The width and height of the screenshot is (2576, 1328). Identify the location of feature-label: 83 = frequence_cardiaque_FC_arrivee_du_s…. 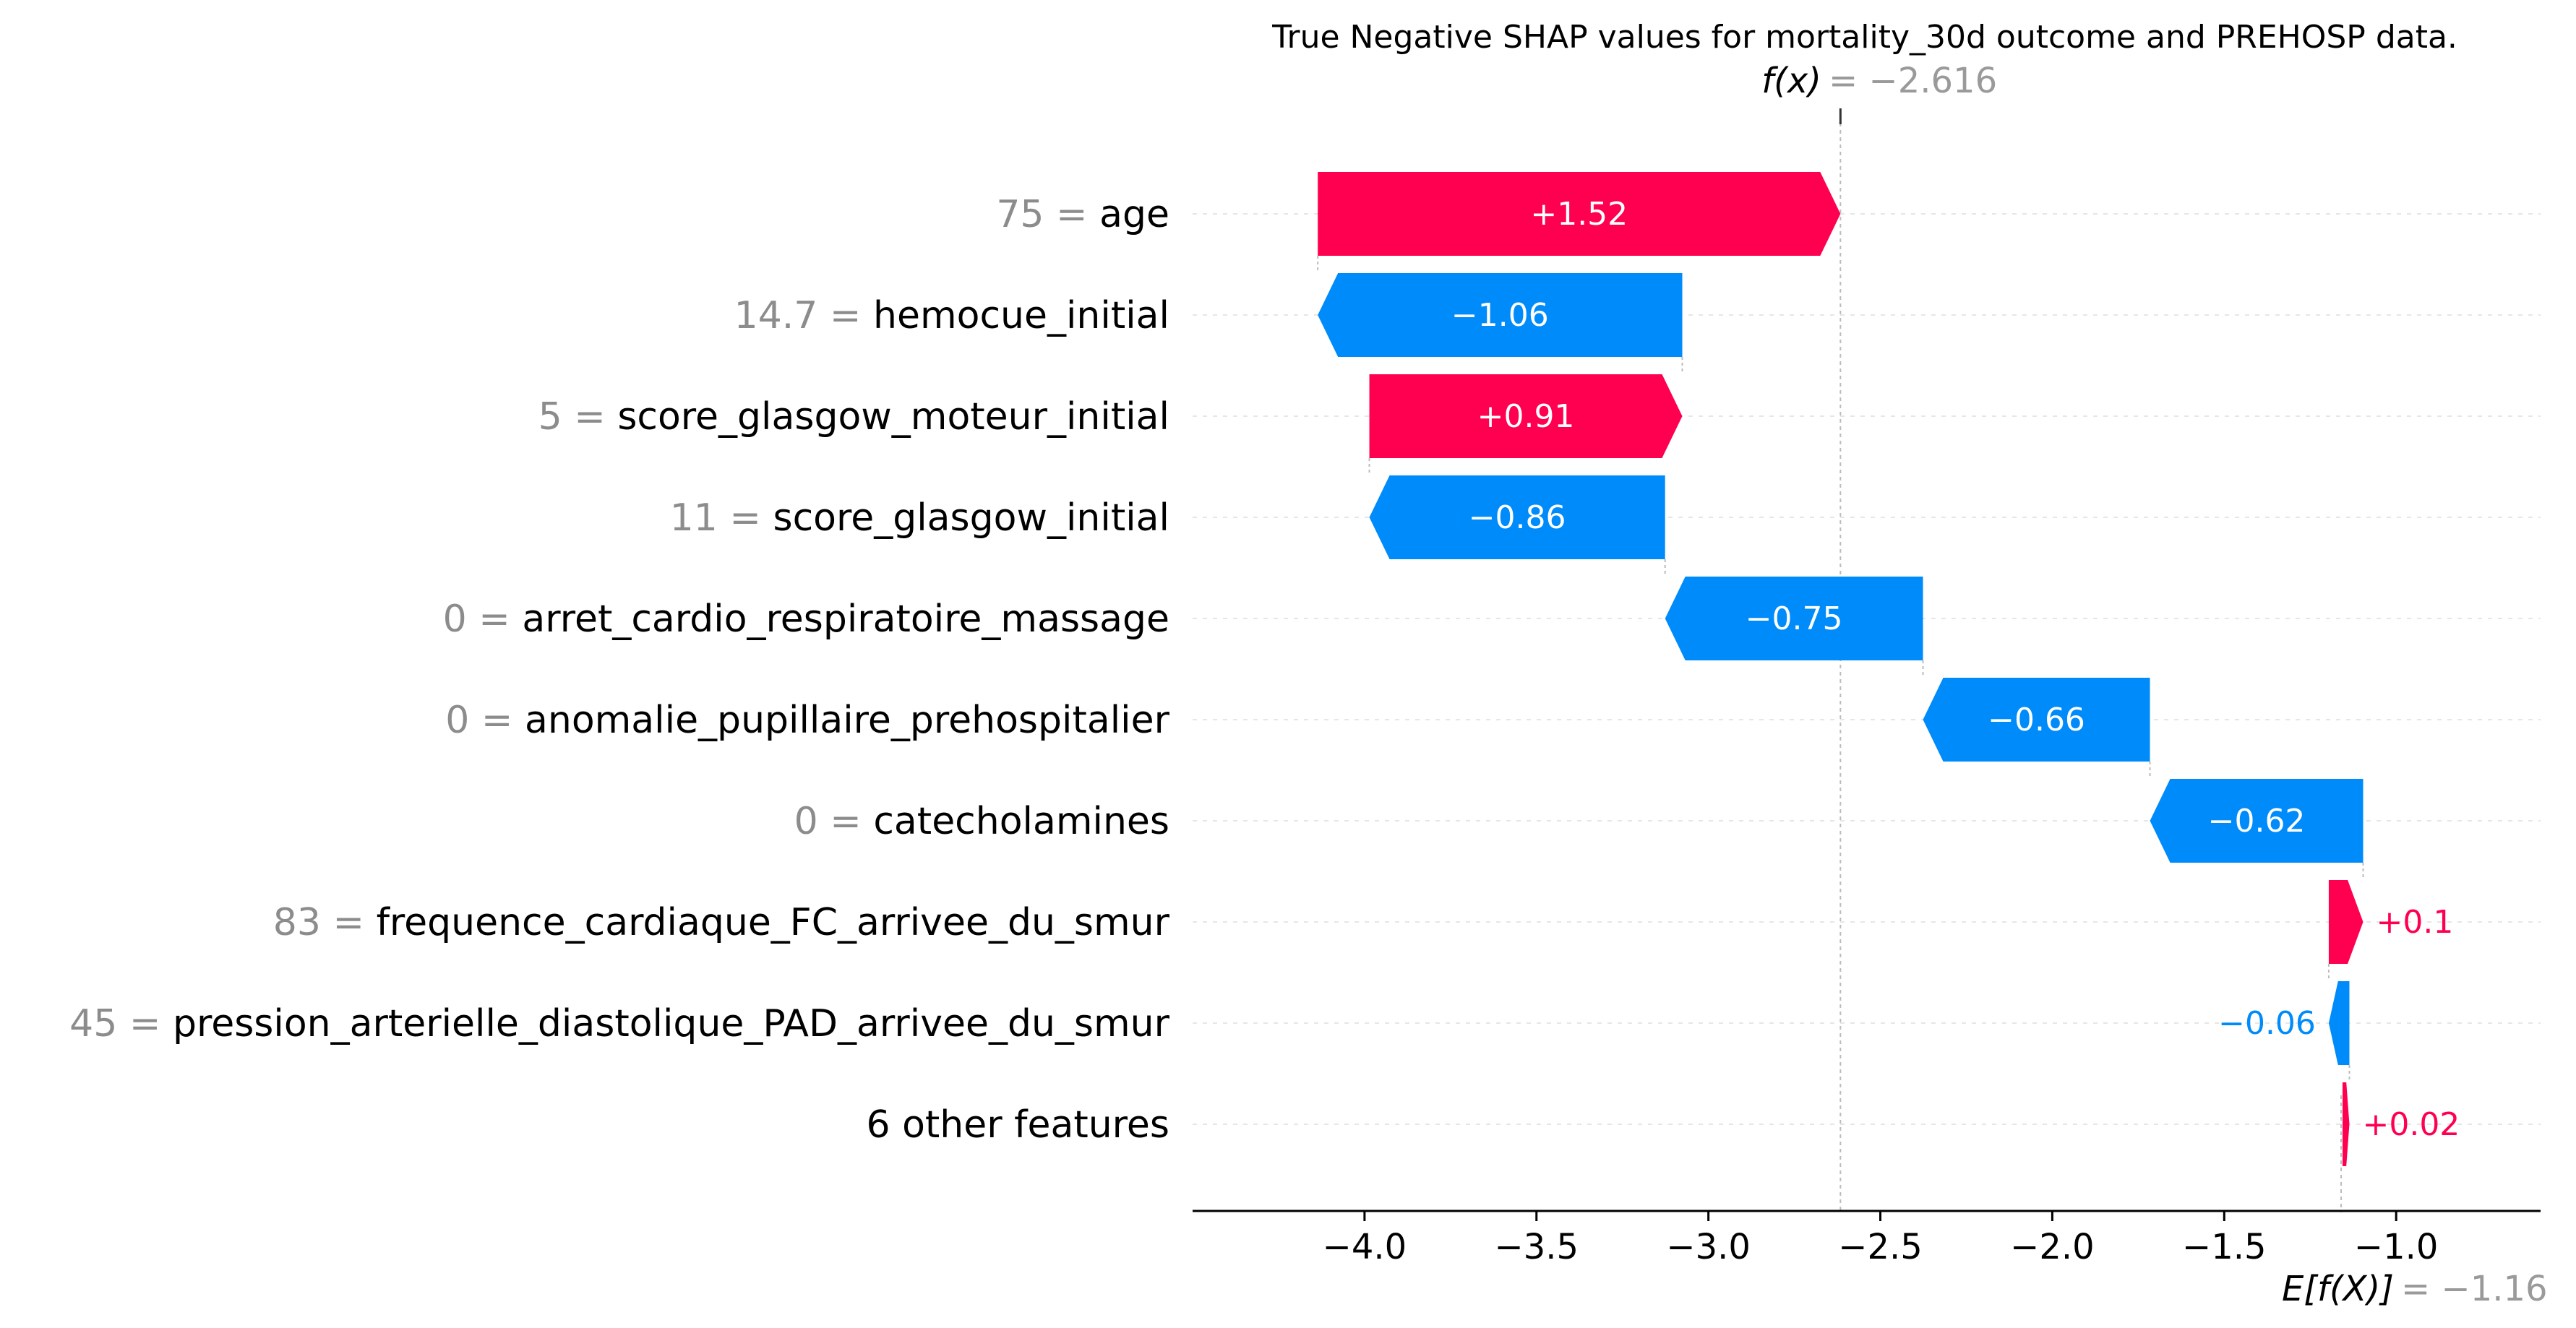
(722, 922).